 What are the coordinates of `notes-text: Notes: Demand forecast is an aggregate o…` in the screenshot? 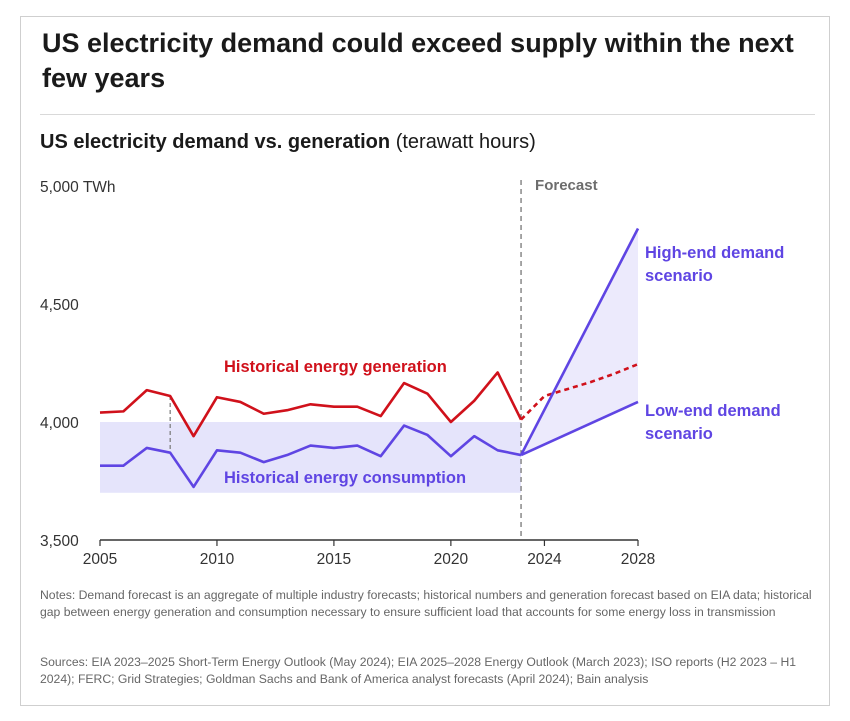 It's located at (426, 603).